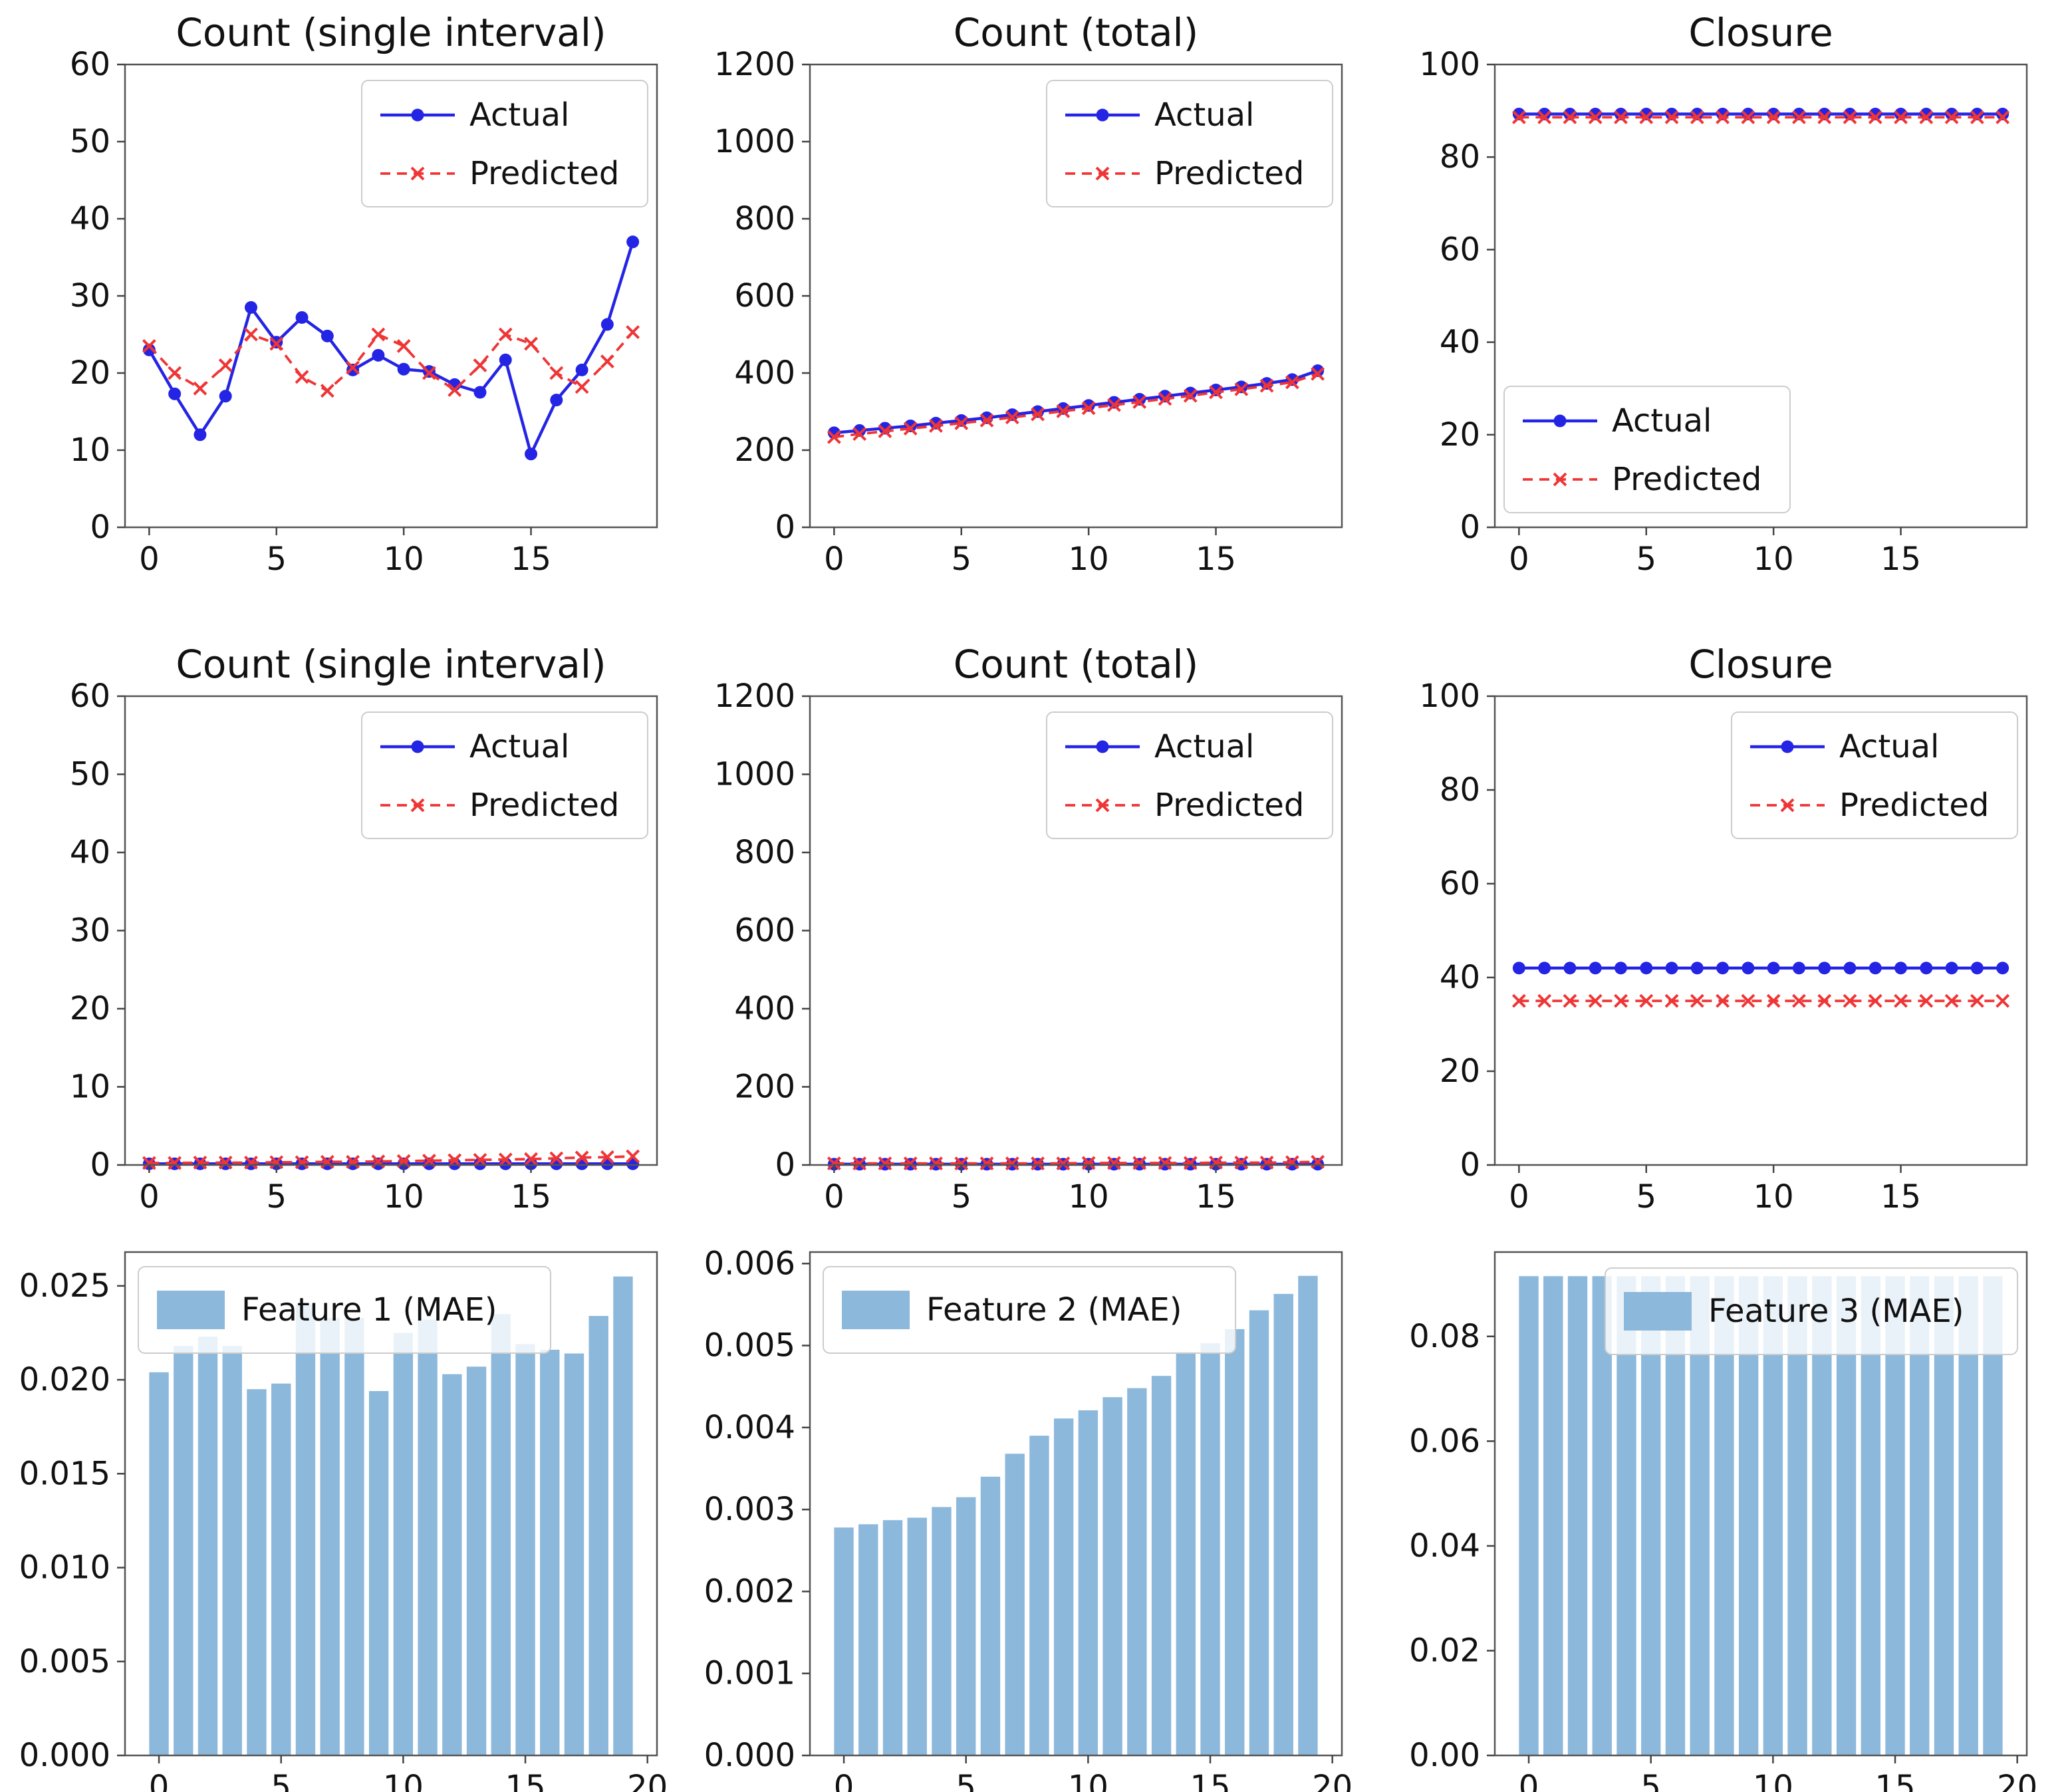 This screenshot has height=1792, width=2070. What do you see at coordinates (1029, 1310) in the screenshot?
I see `legend: Feature 2 (MAE)` at bounding box center [1029, 1310].